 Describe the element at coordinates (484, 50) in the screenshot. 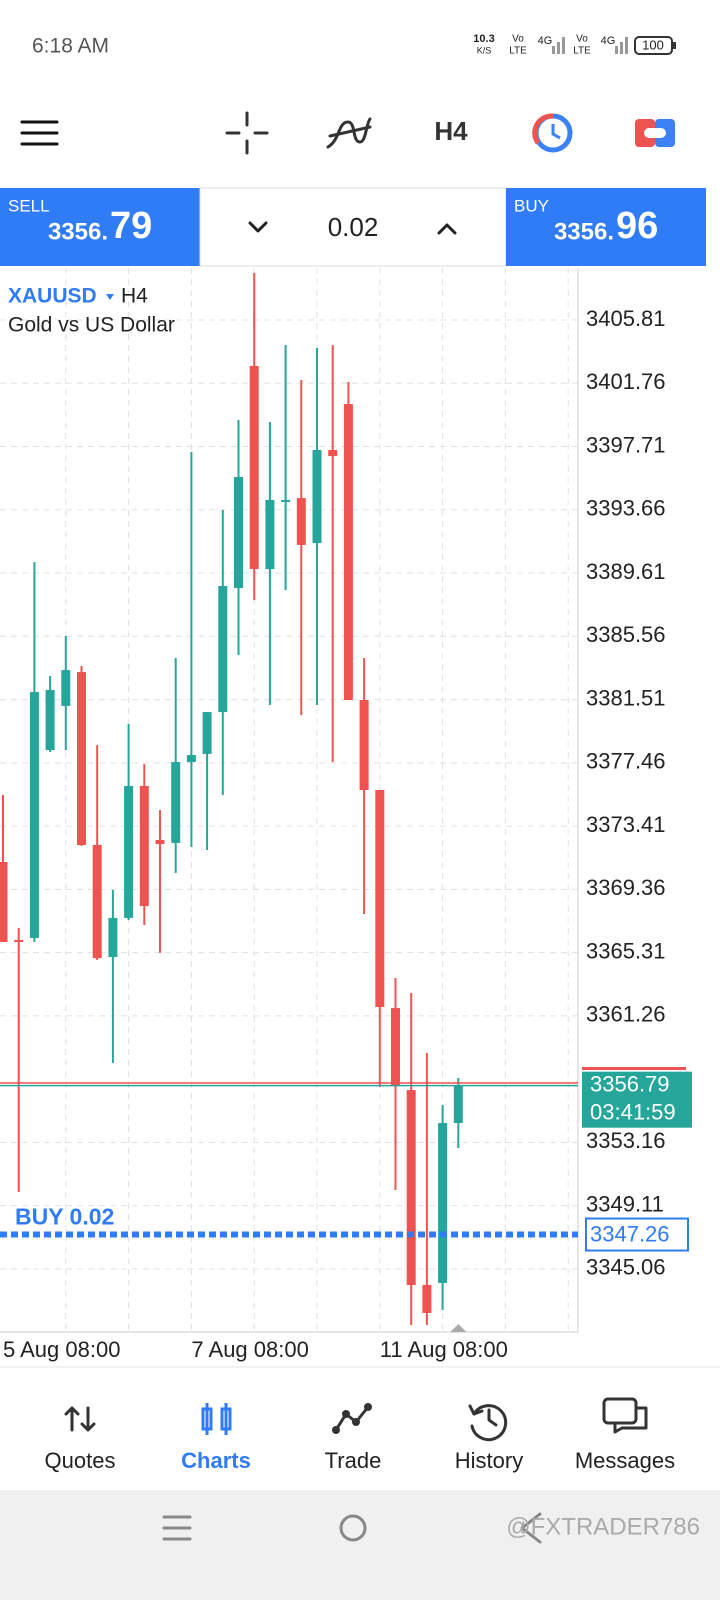

I see `status-speed-unit: K/S` at that location.